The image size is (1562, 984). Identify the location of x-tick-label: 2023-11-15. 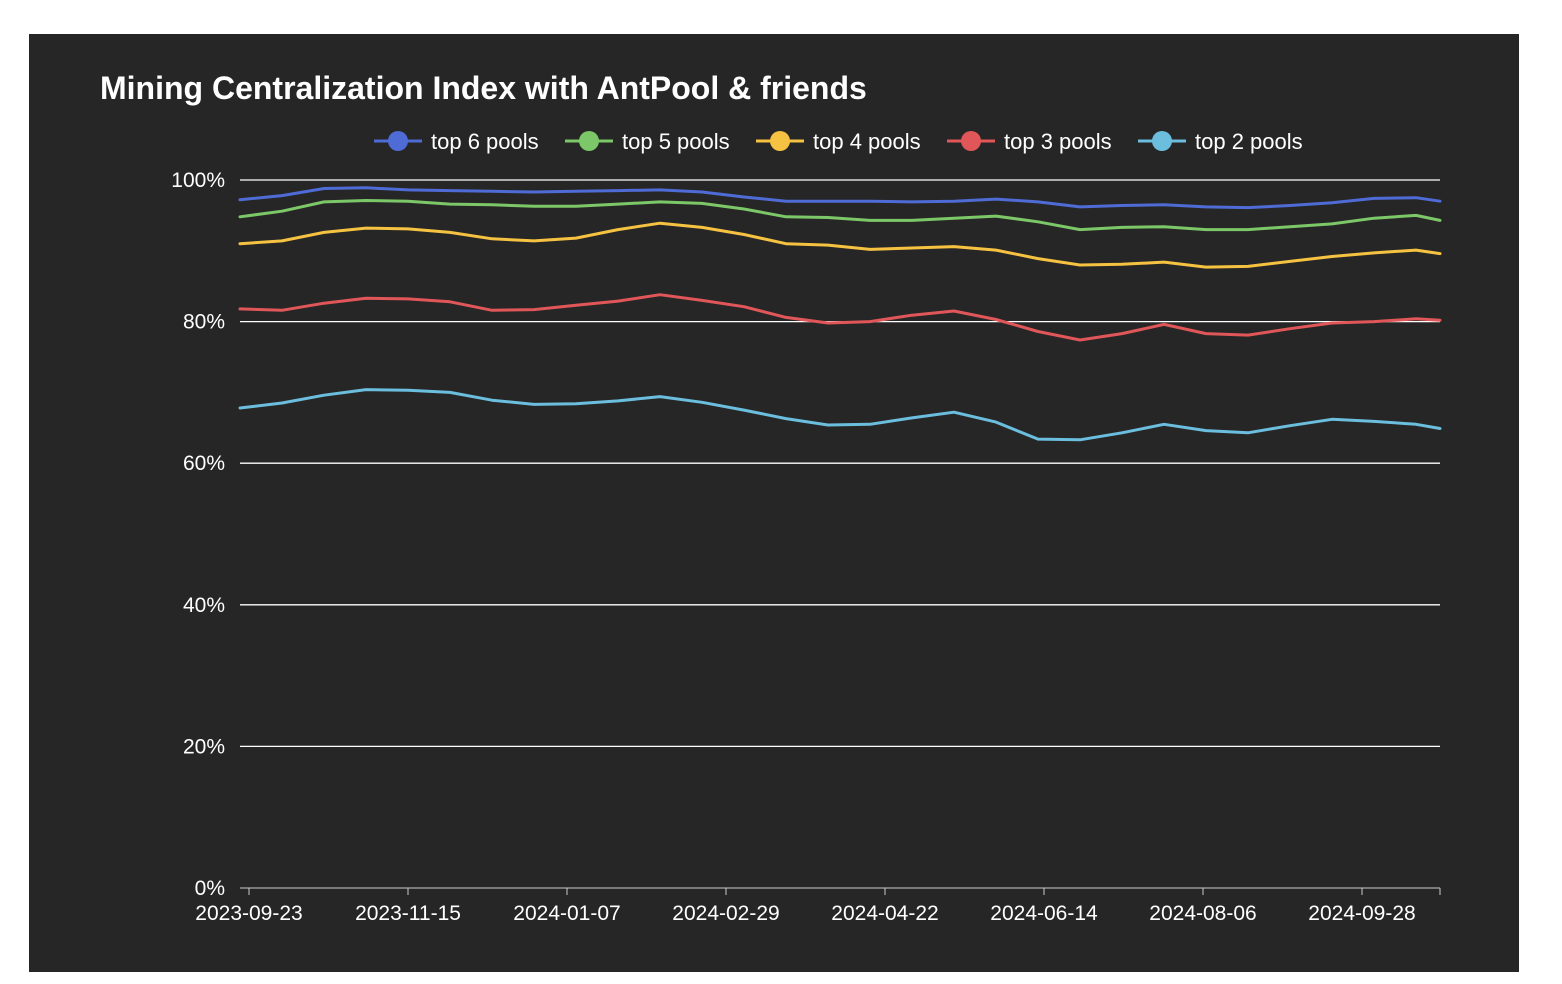
(408, 913).